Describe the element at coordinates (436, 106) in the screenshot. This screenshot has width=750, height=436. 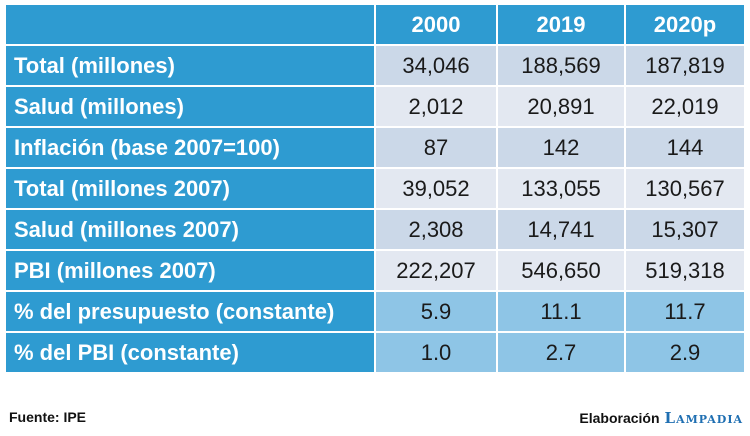
I see `table-cell: 2,012` at that location.